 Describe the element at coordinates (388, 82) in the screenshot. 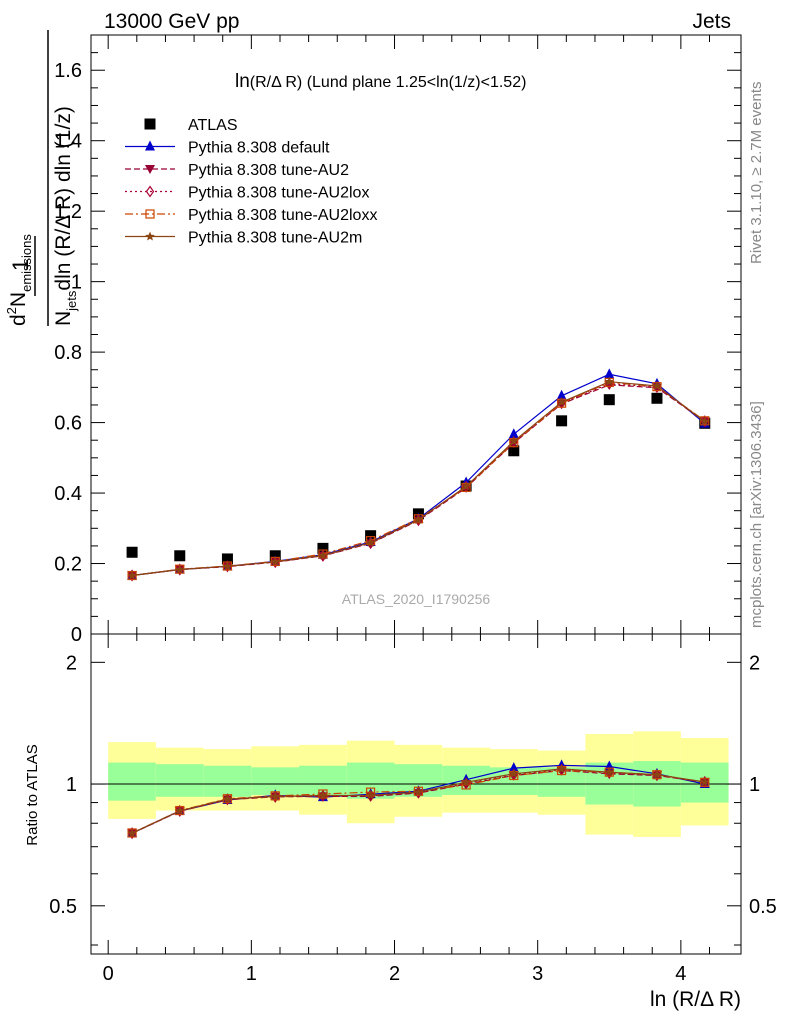

I see `main-plot-title-rest: (R/Δ R) (Lund plane 1.25<ln(1/z)<1.52)` at that location.